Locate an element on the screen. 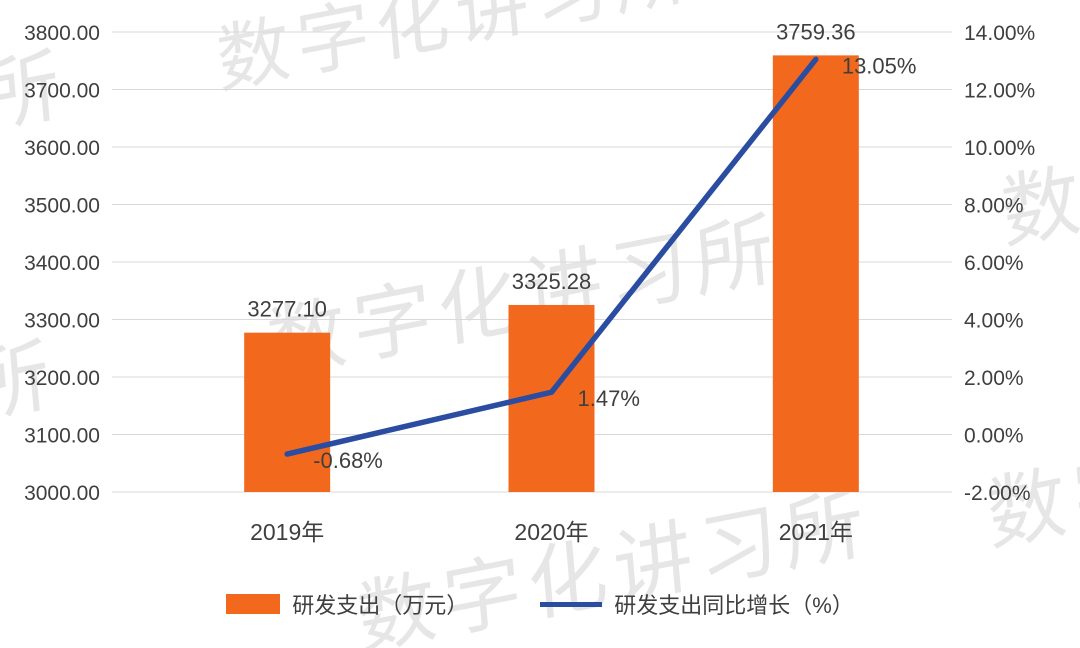 The image size is (1080, 648). left-axis-tick: 3800.00 is located at coordinates (62, 33).